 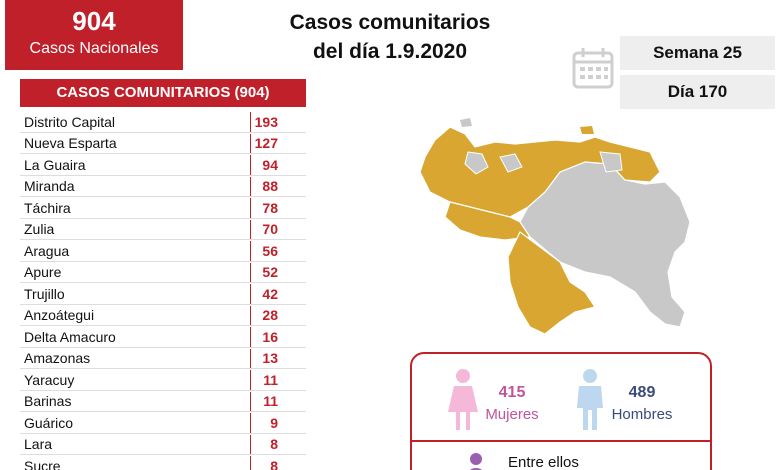 What do you see at coordinates (697, 92) in the screenshot?
I see `day-label: Día 170` at bounding box center [697, 92].